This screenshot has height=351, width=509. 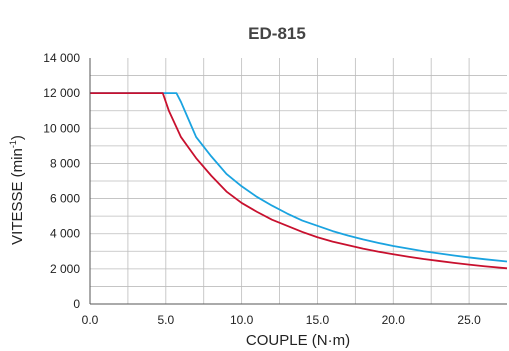 I want to click on y-tick-label: 8 000, so click(x=65, y=163).